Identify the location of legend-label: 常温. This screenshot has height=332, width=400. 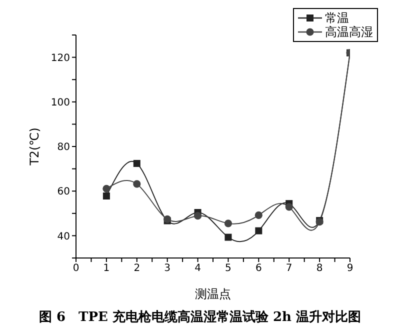
(337, 18).